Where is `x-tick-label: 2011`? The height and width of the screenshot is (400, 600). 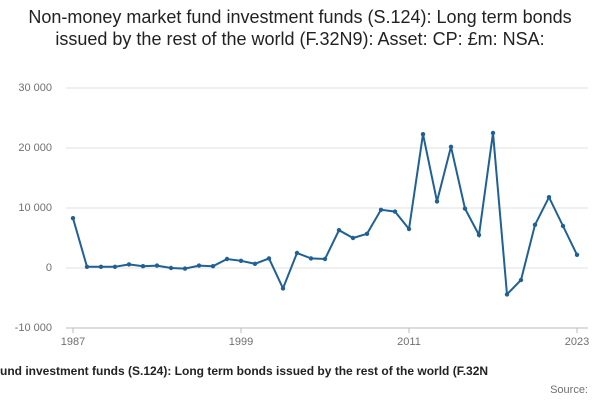 x-tick-label: 2011 is located at coordinates (409, 342).